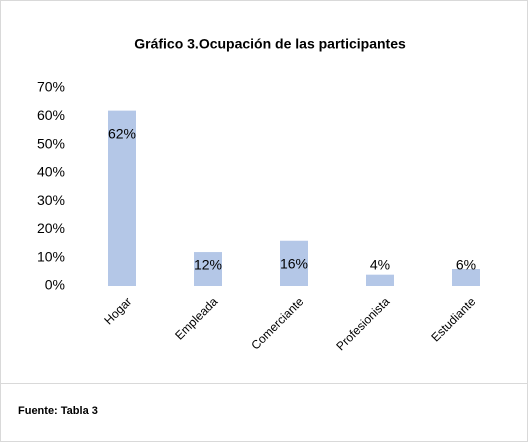  Describe the element at coordinates (122, 133) in the screenshot. I see `data-label: 62%` at that location.